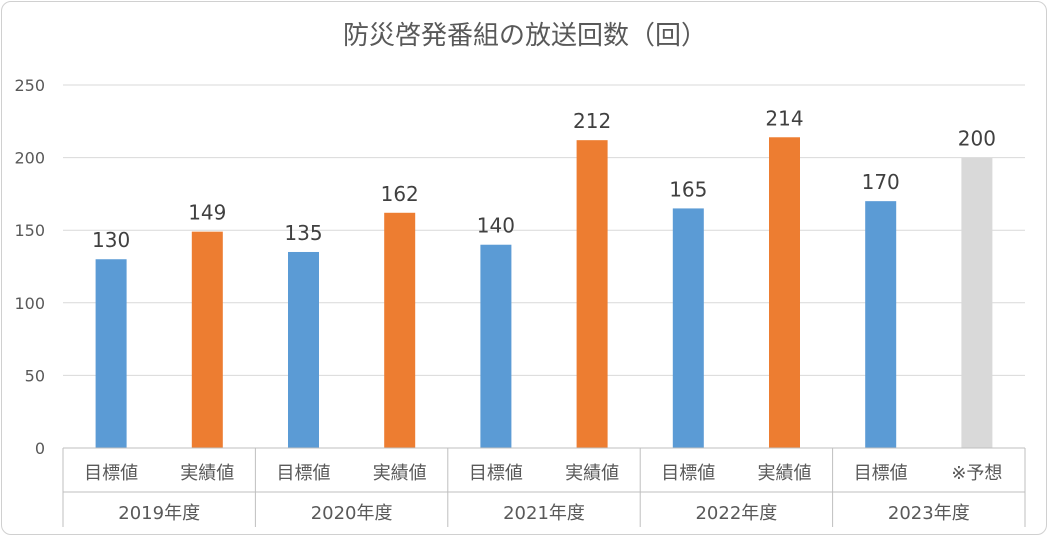 This screenshot has width=1050, height=538. What do you see at coordinates (977, 139) in the screenshot?
I see `bar-value-label: 200` at bounding box center [977, 139].